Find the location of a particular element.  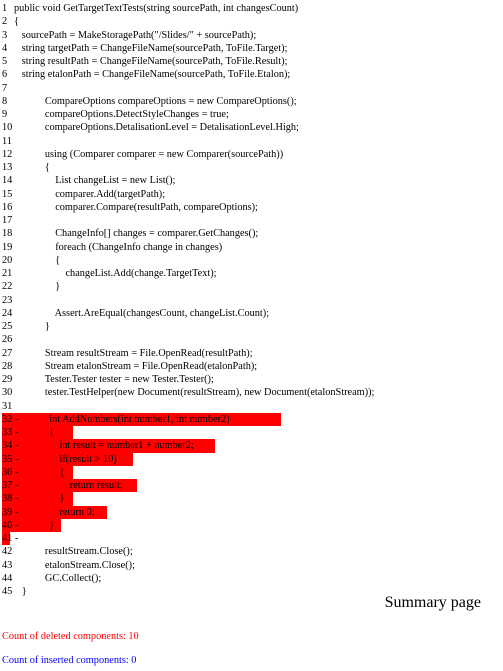

code-line: 26 is located at coordinates (188, 339).